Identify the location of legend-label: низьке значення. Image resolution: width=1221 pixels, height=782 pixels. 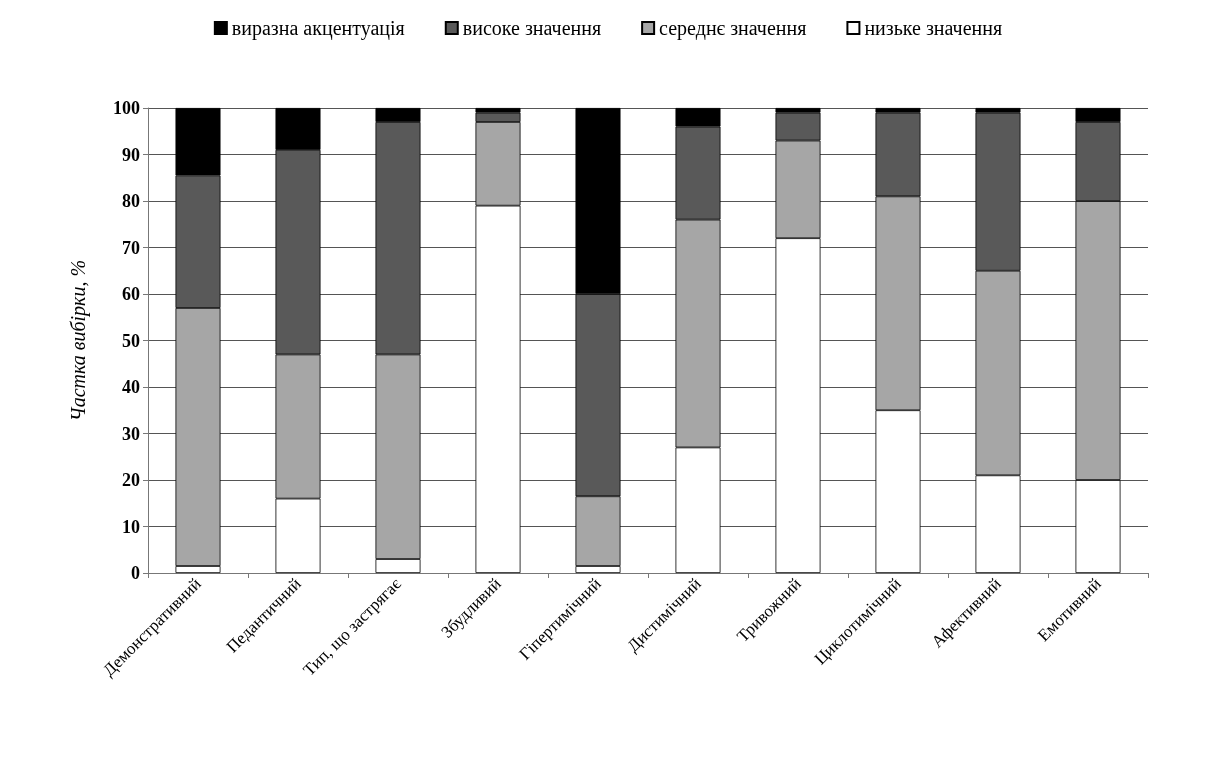
(933, 28).